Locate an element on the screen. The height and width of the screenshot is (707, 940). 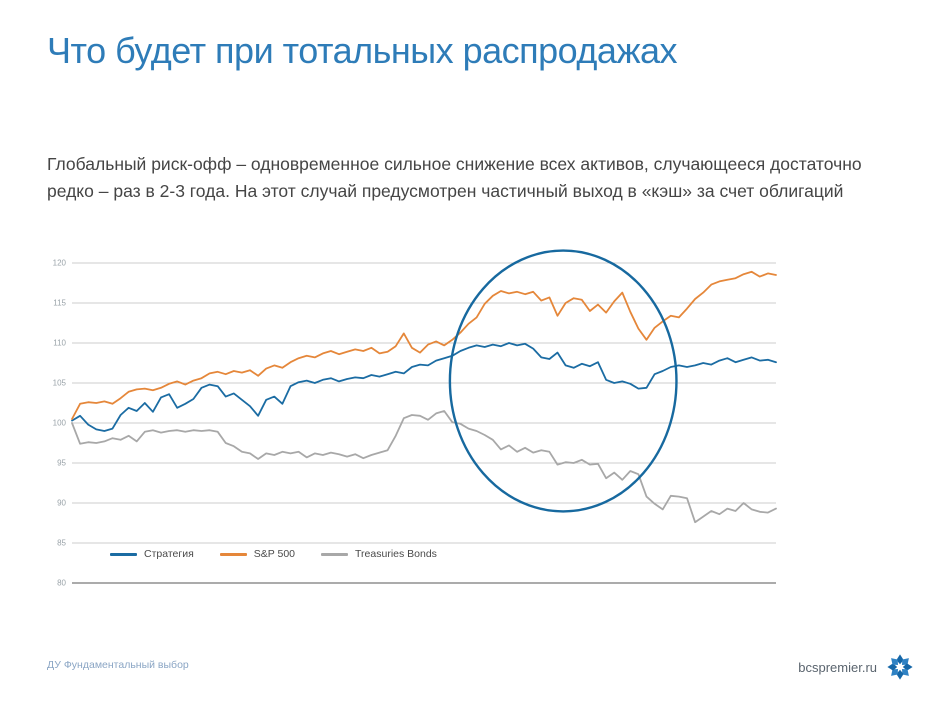
svg-text: 90 is located at coordinates (61, 503).